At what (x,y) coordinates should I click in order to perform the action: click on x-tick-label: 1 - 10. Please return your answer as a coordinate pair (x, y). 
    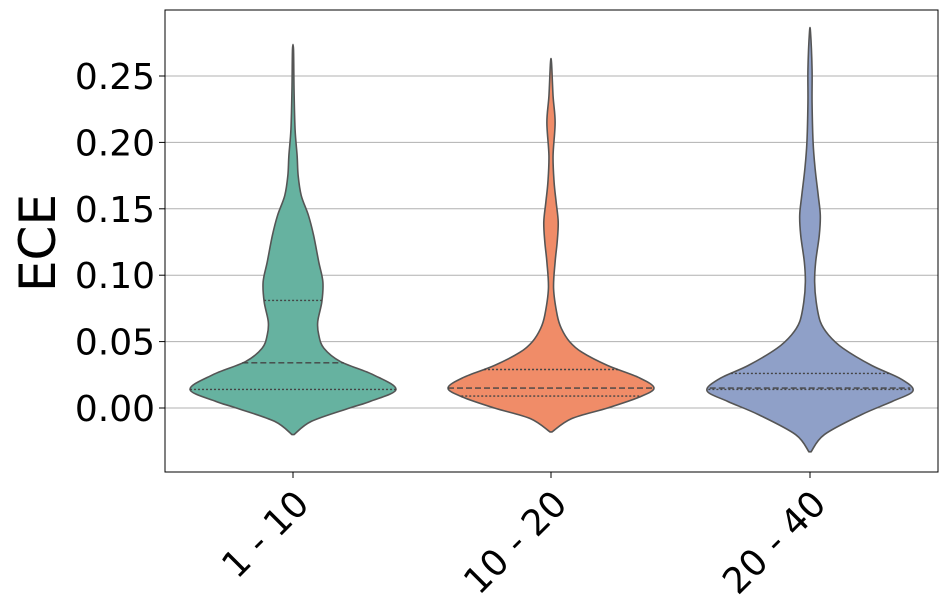
    Looking at the image, I should click on (265, 534).